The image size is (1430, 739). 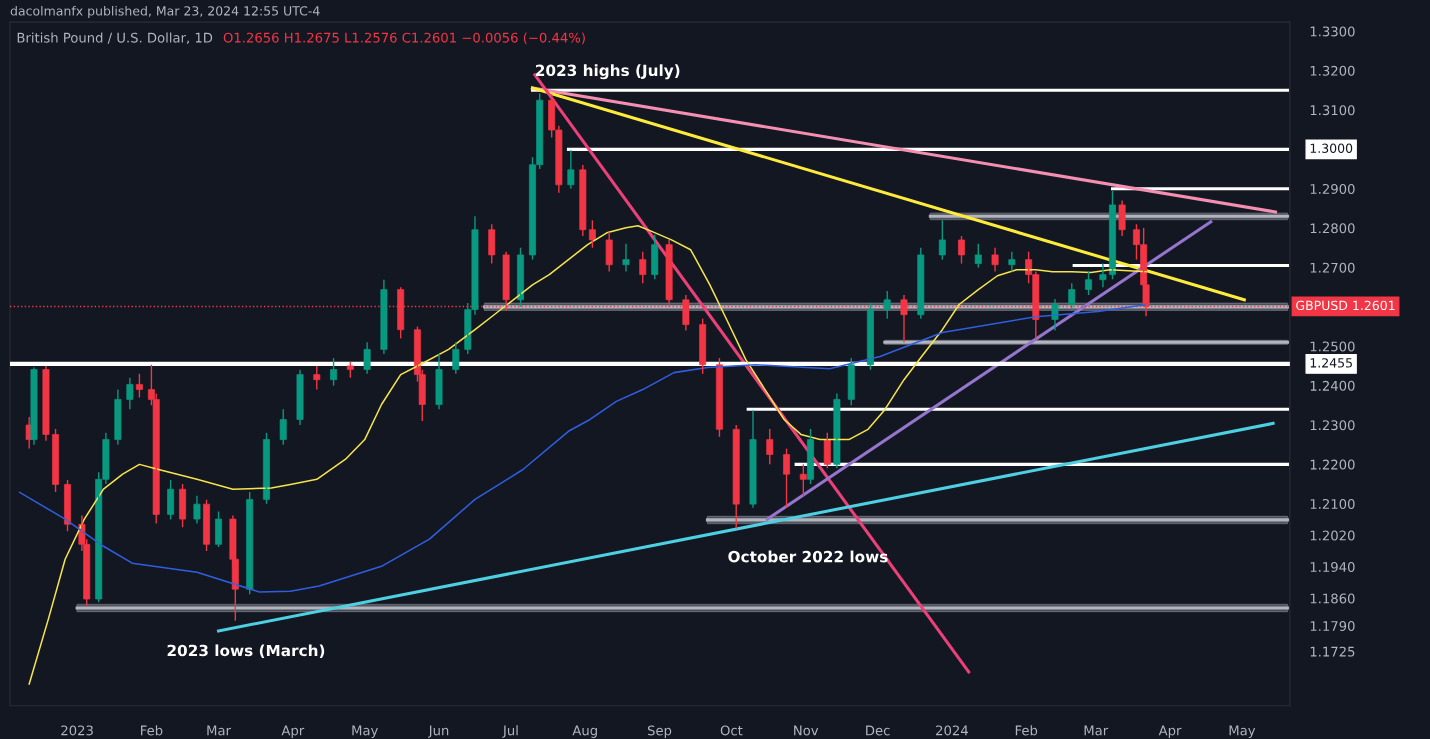 I want to click on ref-line-label: 1.2455, so click(x=1331, y=363).